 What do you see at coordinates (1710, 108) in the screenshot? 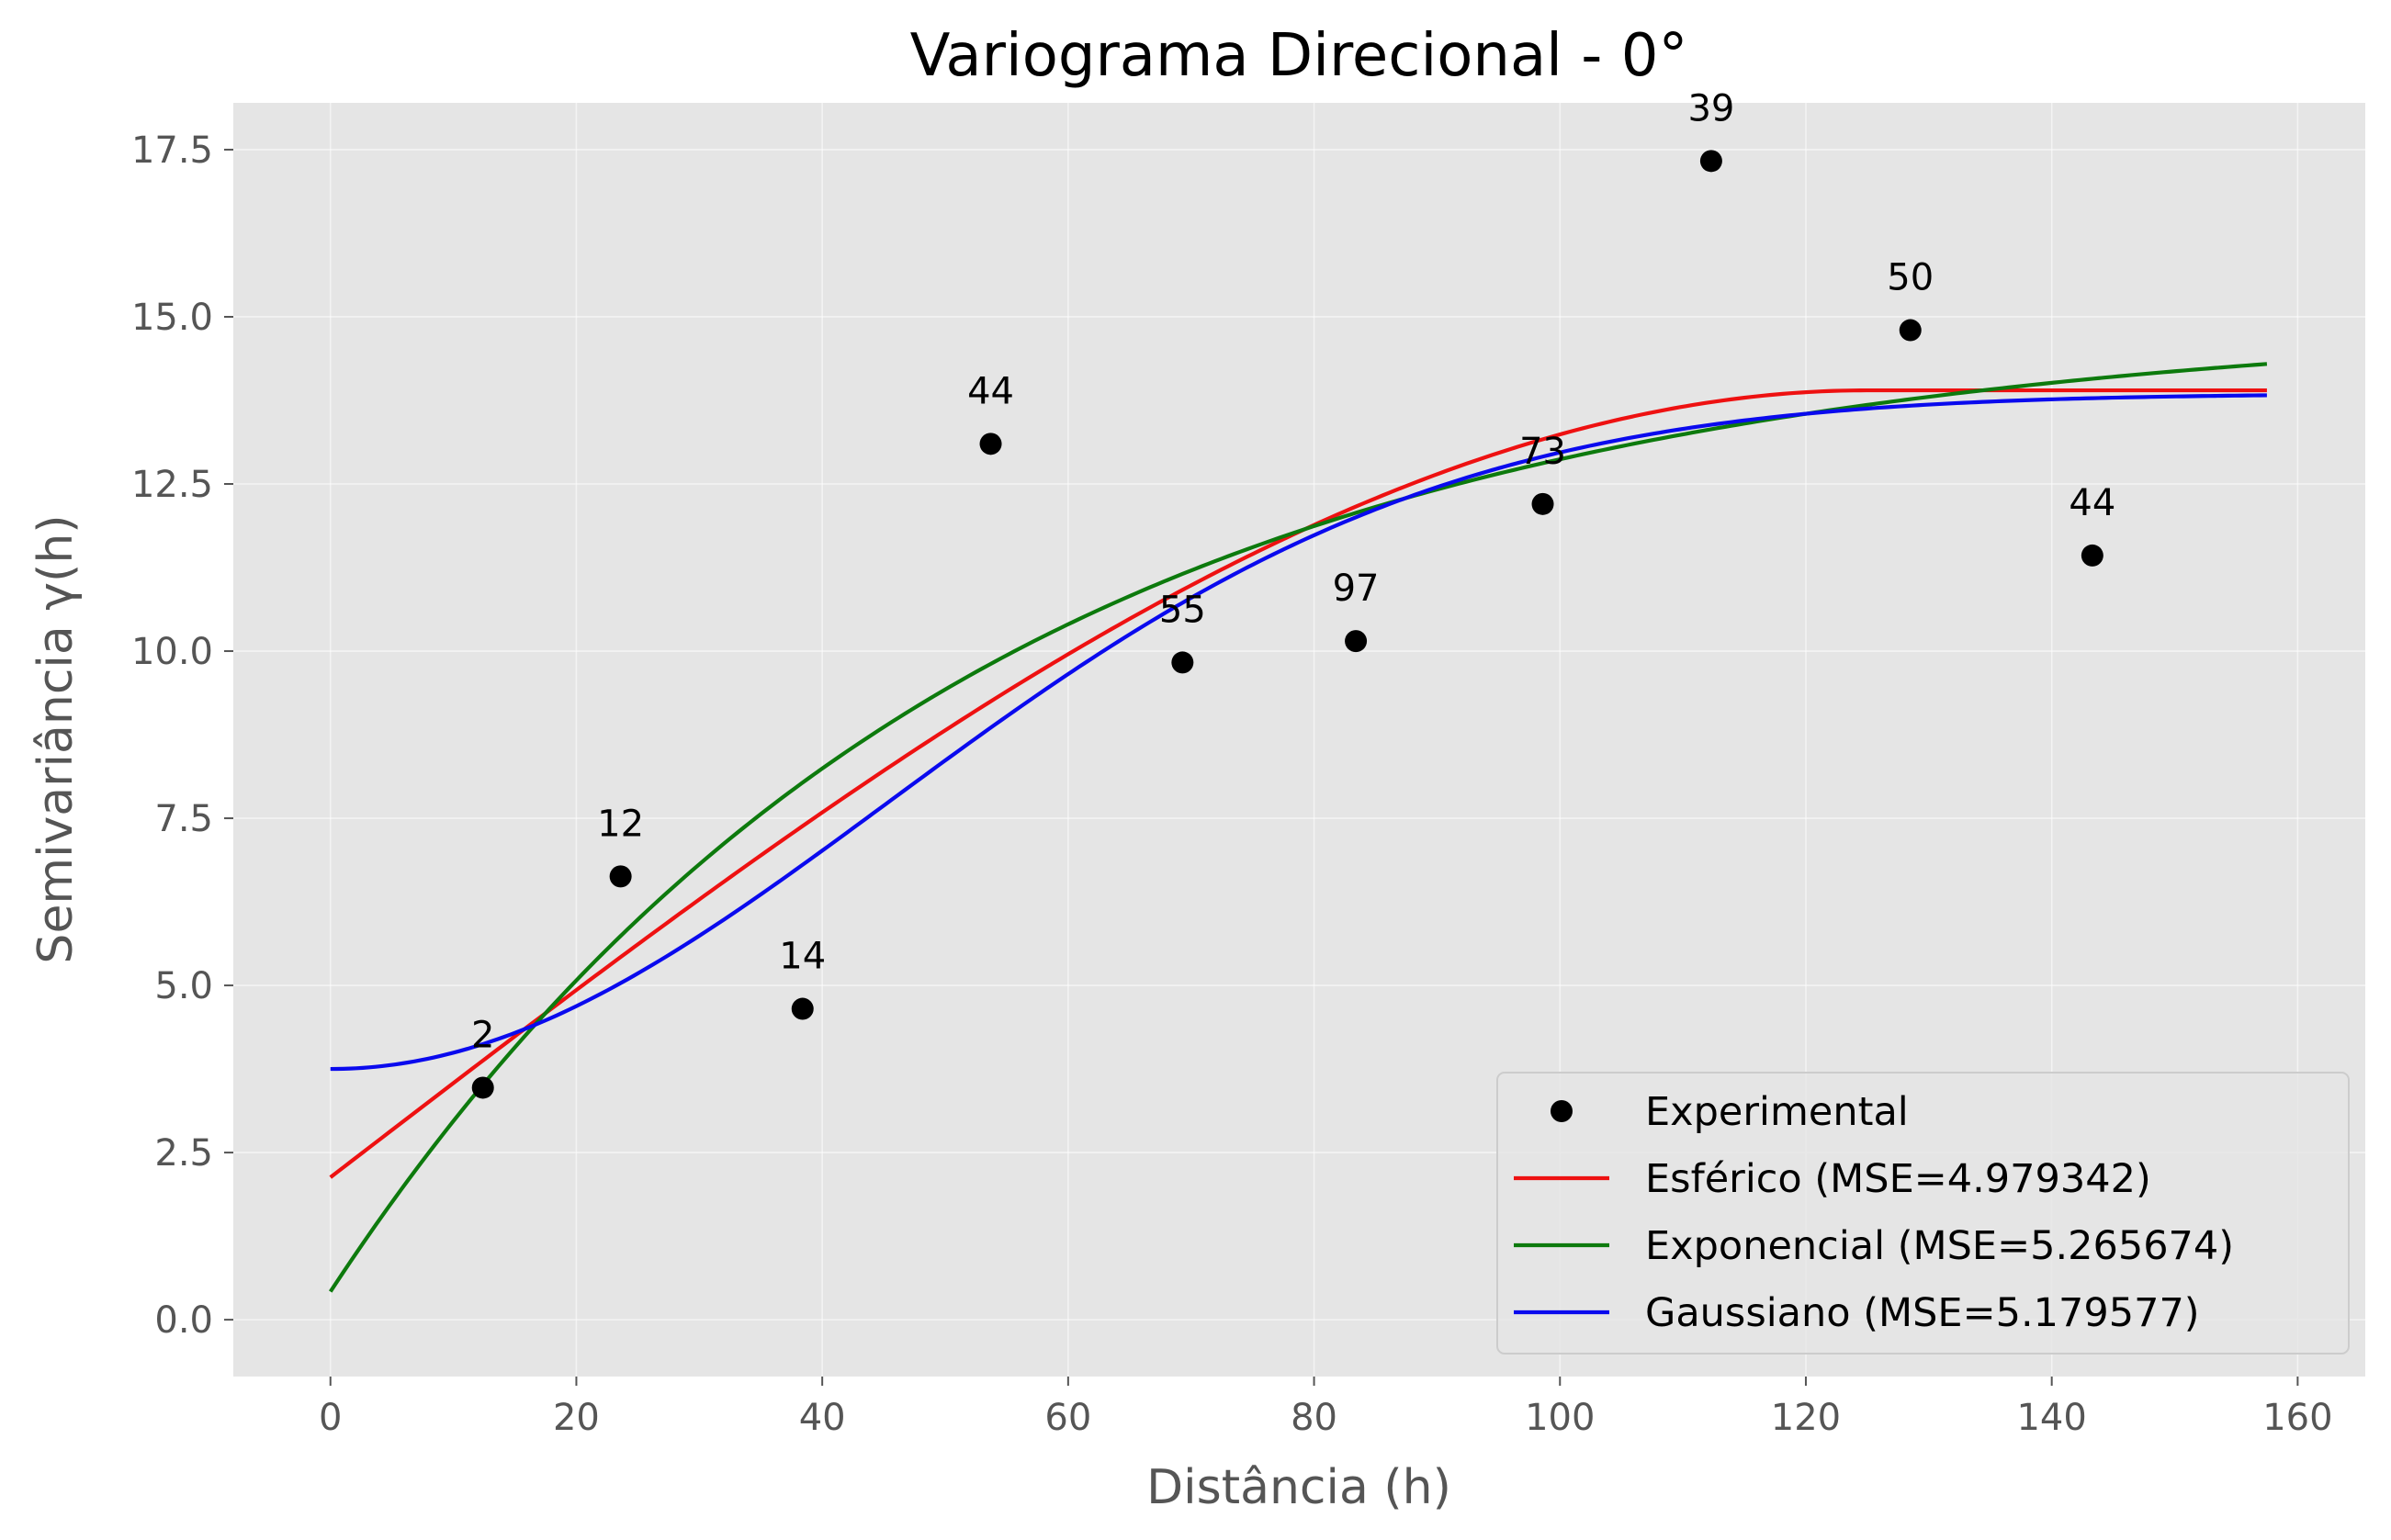
I see `point-count-label: 39` at bounding box center [1710, 108].